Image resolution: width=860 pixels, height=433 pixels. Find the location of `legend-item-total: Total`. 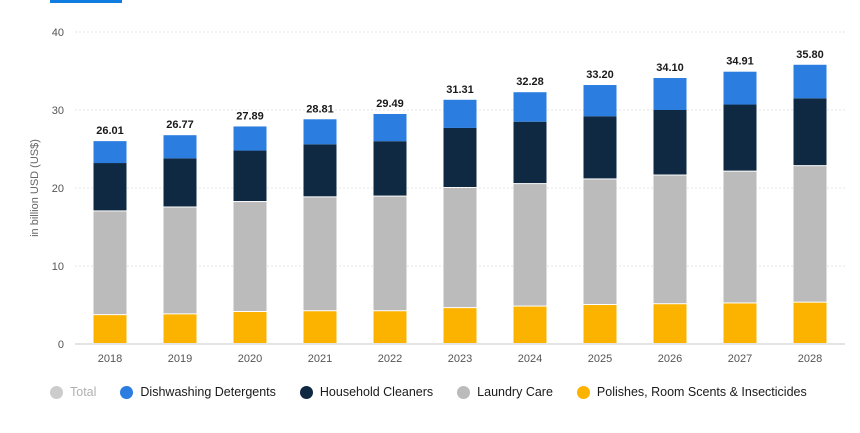

legend-item-total: Total is located at coordinates (73, 392).